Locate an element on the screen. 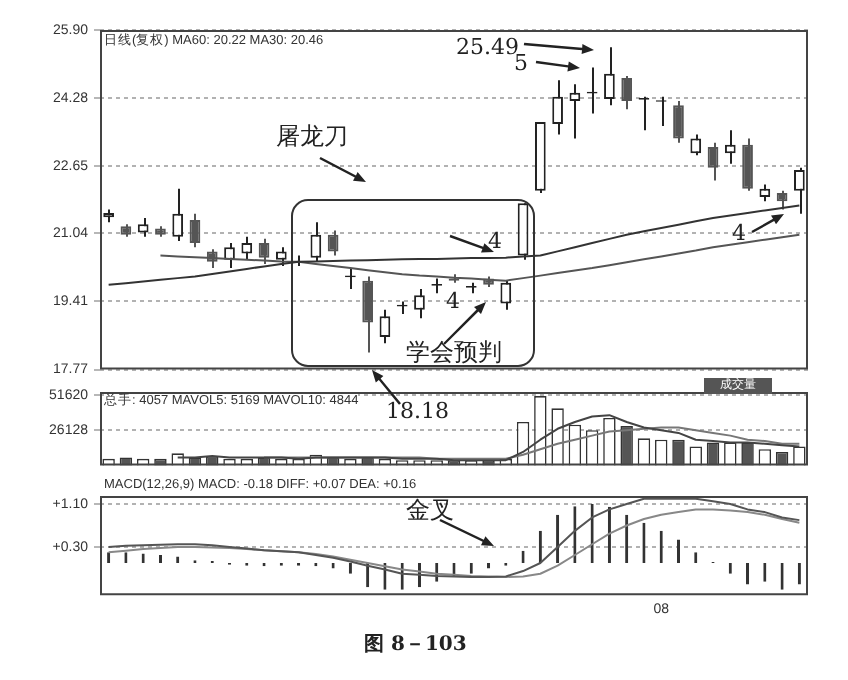 The width and height of the screenshot is (848, 680). annotation: 5 is located at coordinates (521, 63).